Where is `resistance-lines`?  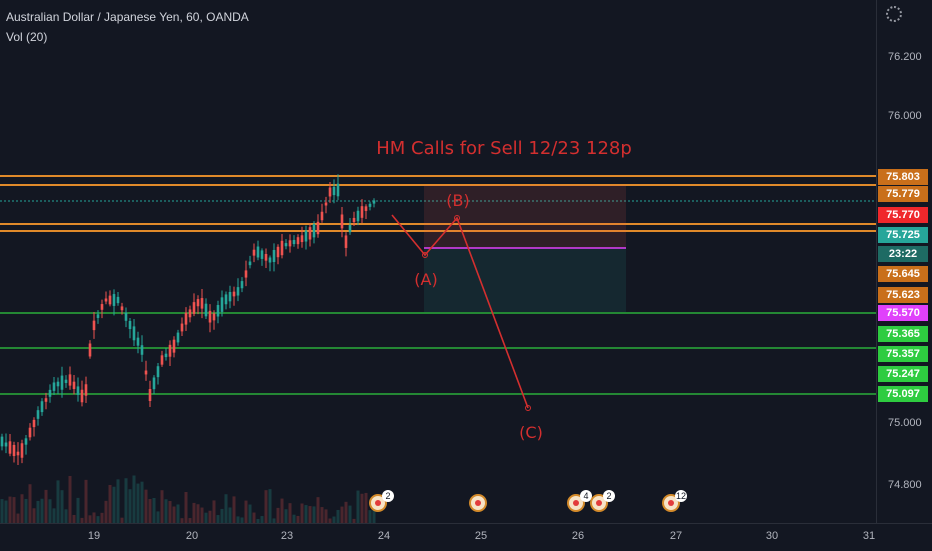
resistance-lines is located at coordinates (438, 203).